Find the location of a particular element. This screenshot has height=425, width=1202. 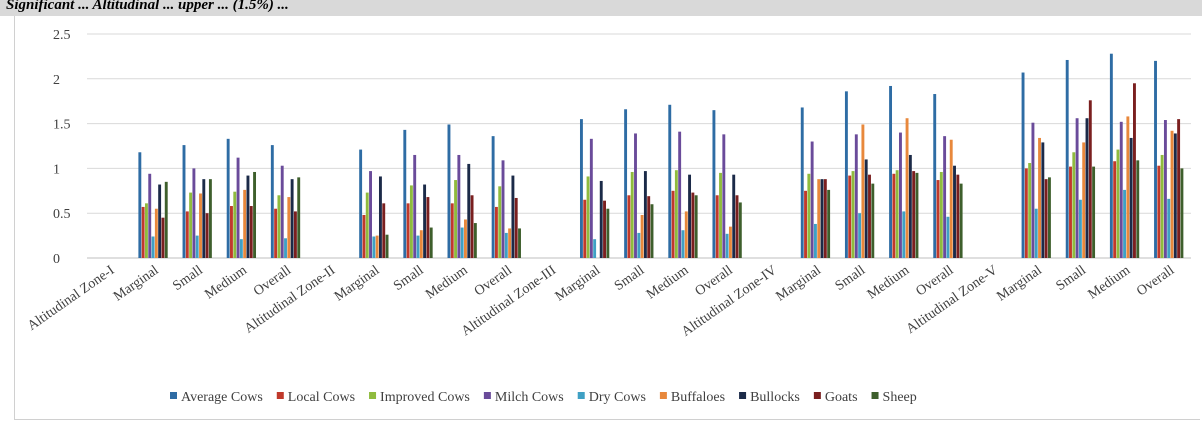

y-axis-ticks: 0 0.5 1 1.5 2 2.5 is located at coordinates (62, 147).